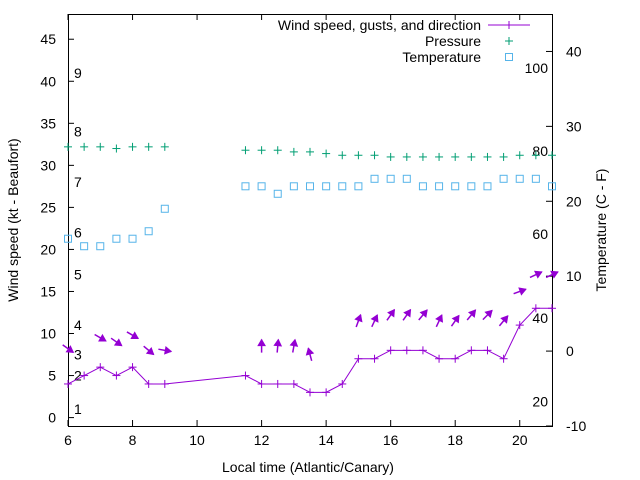  Describe the element at coordinates (68, 440) in the screenshot. I see `x-tick-label: 6` at that location.